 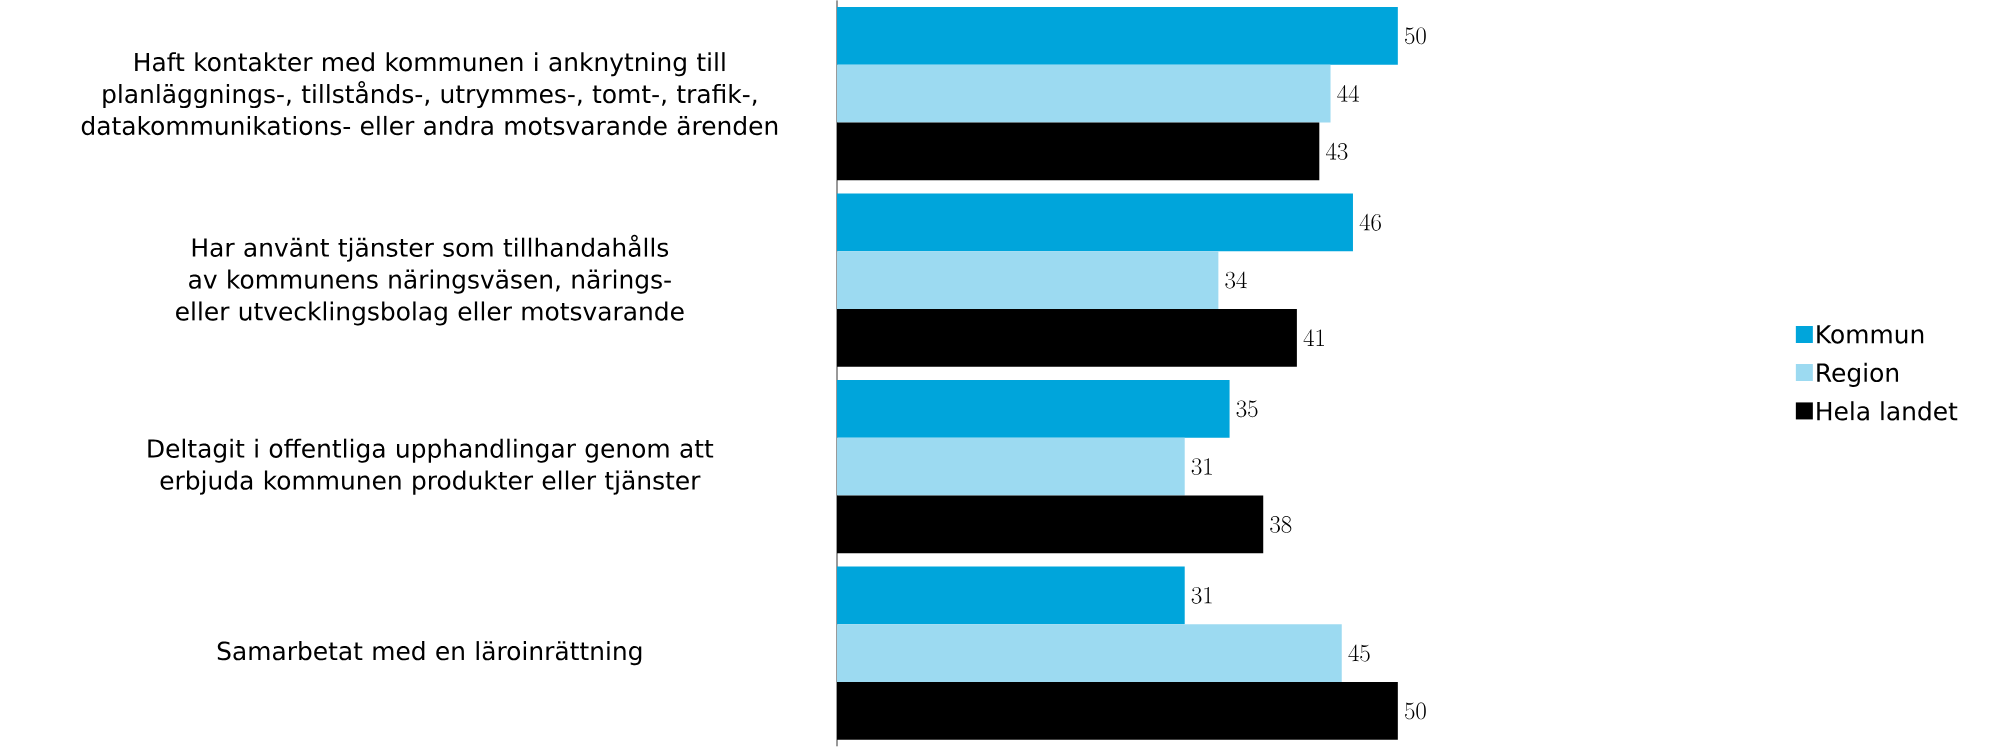 What do you see at coordinates (1887, 411) in the screenshot?
I see `legend-label: Hela landet` at bounding box center [1887, 411].